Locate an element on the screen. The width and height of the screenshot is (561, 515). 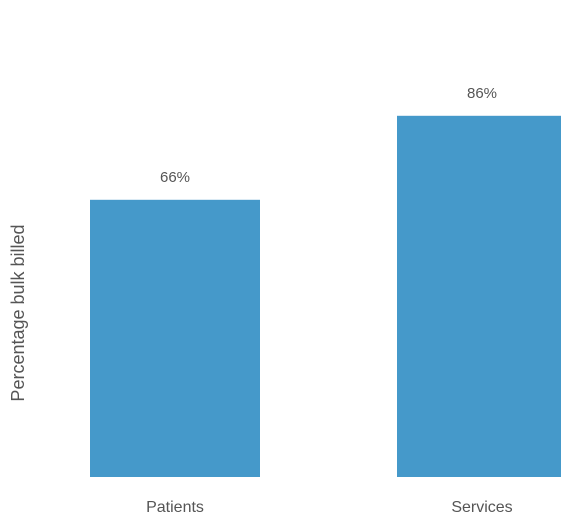
x-tick-label-services: Services is located at coordinates (481, 507).